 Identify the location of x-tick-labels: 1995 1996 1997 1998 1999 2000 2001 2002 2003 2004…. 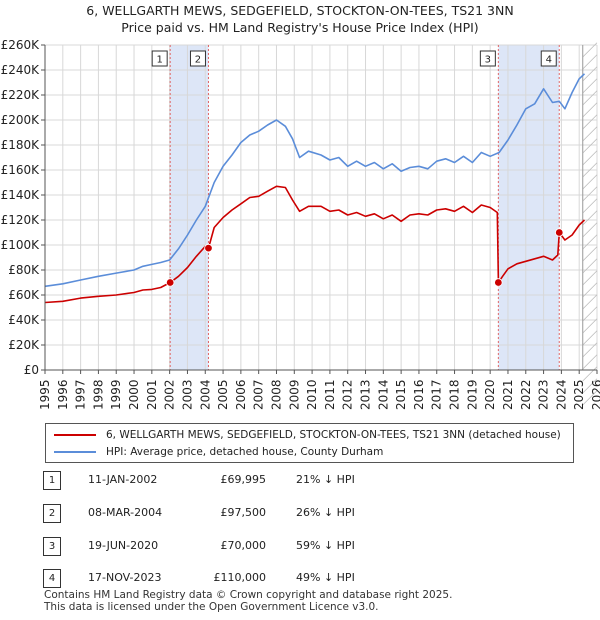
(319, 390).